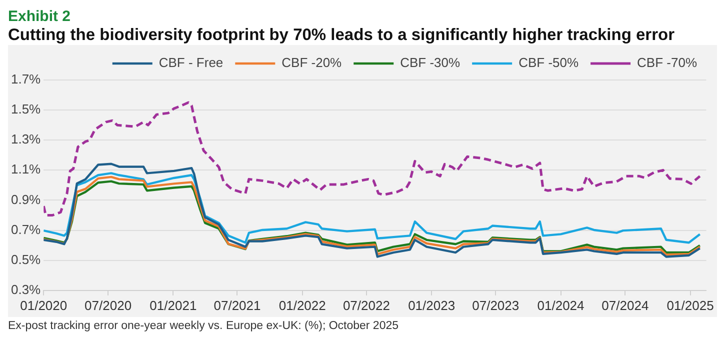 The image size is (725, 364). I want to click on y-tick-label: 0.3%, so click(26, 289).